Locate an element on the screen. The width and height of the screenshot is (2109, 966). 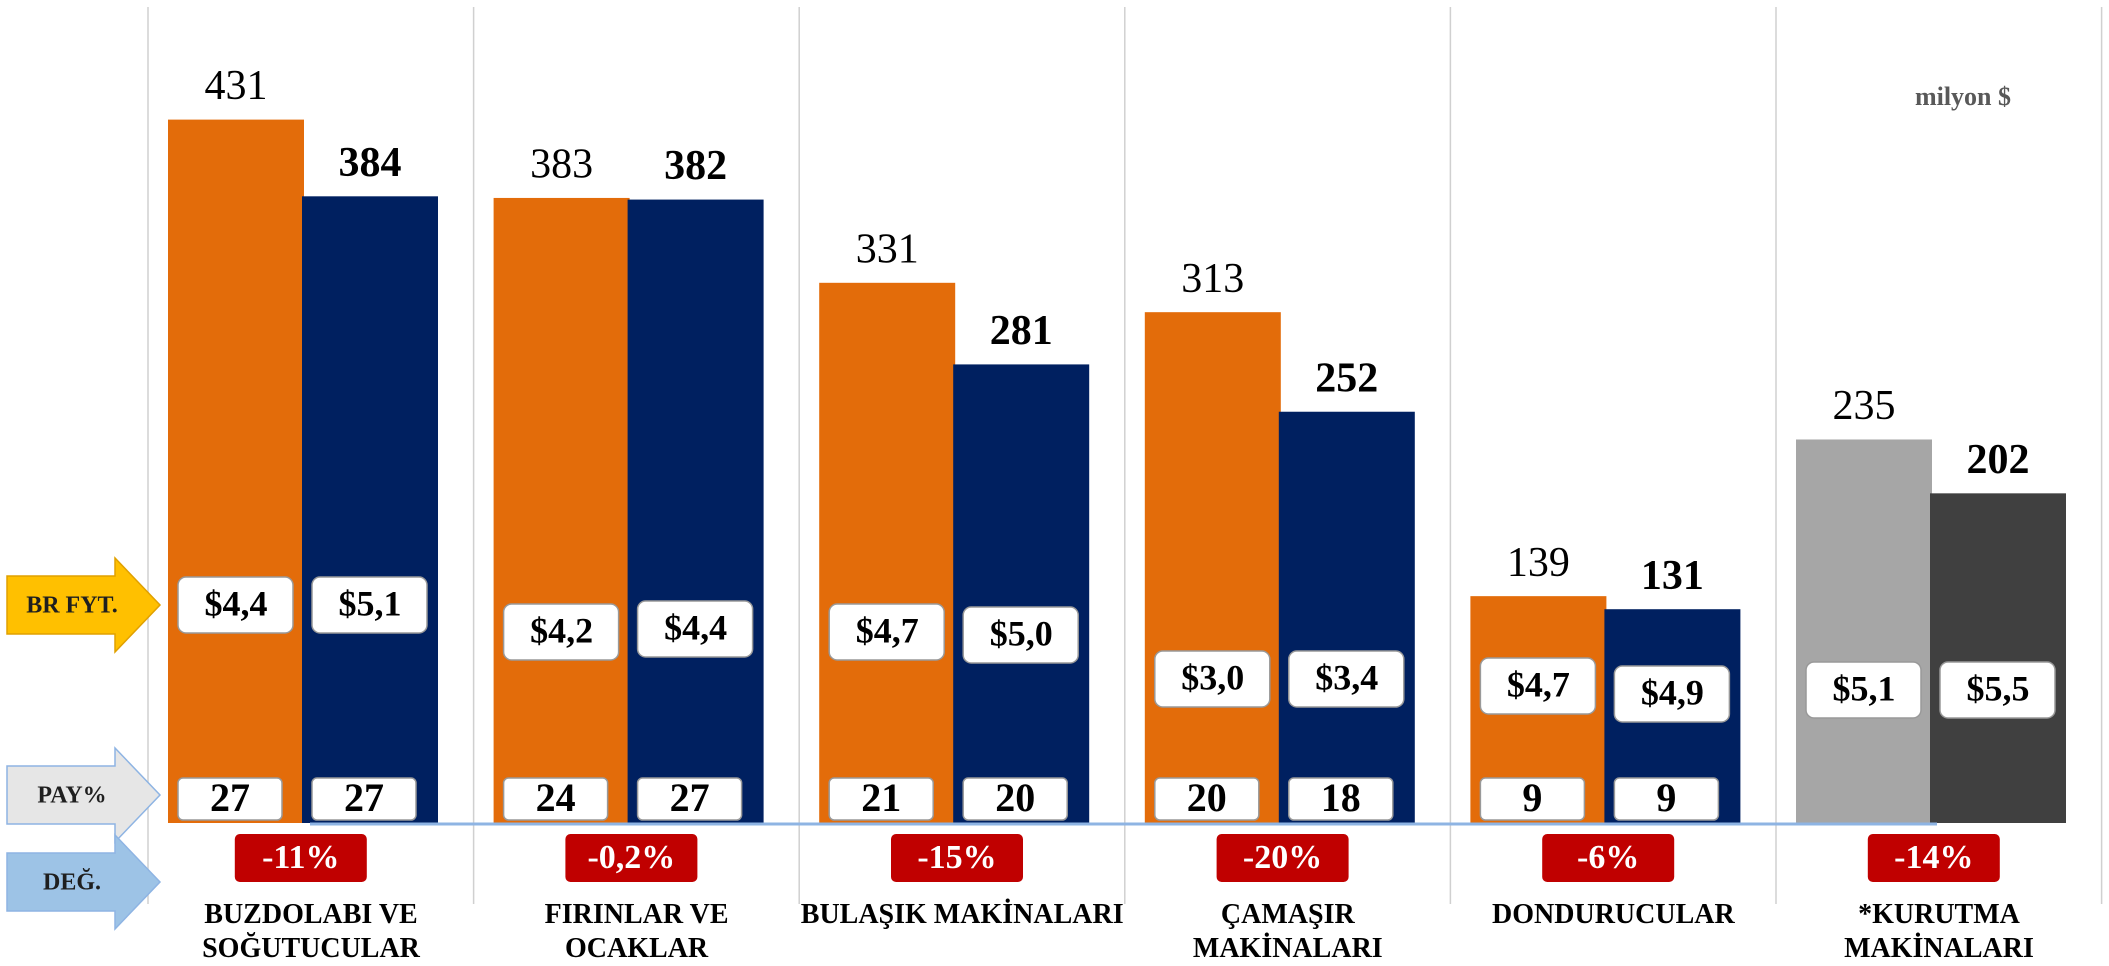
category-label: BULAŞIK MAKİNALARI is located at coordinates (962, 914).